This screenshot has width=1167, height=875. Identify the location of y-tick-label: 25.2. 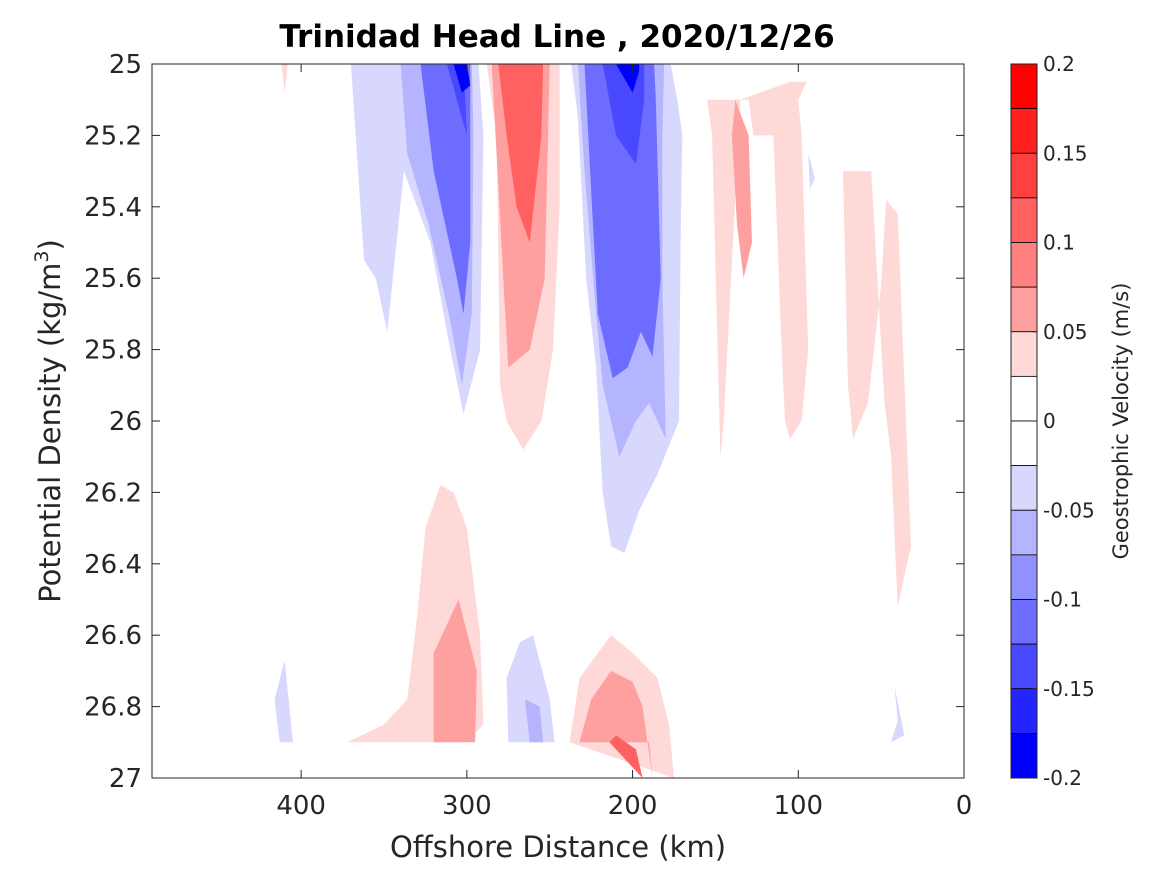
(113, 136).